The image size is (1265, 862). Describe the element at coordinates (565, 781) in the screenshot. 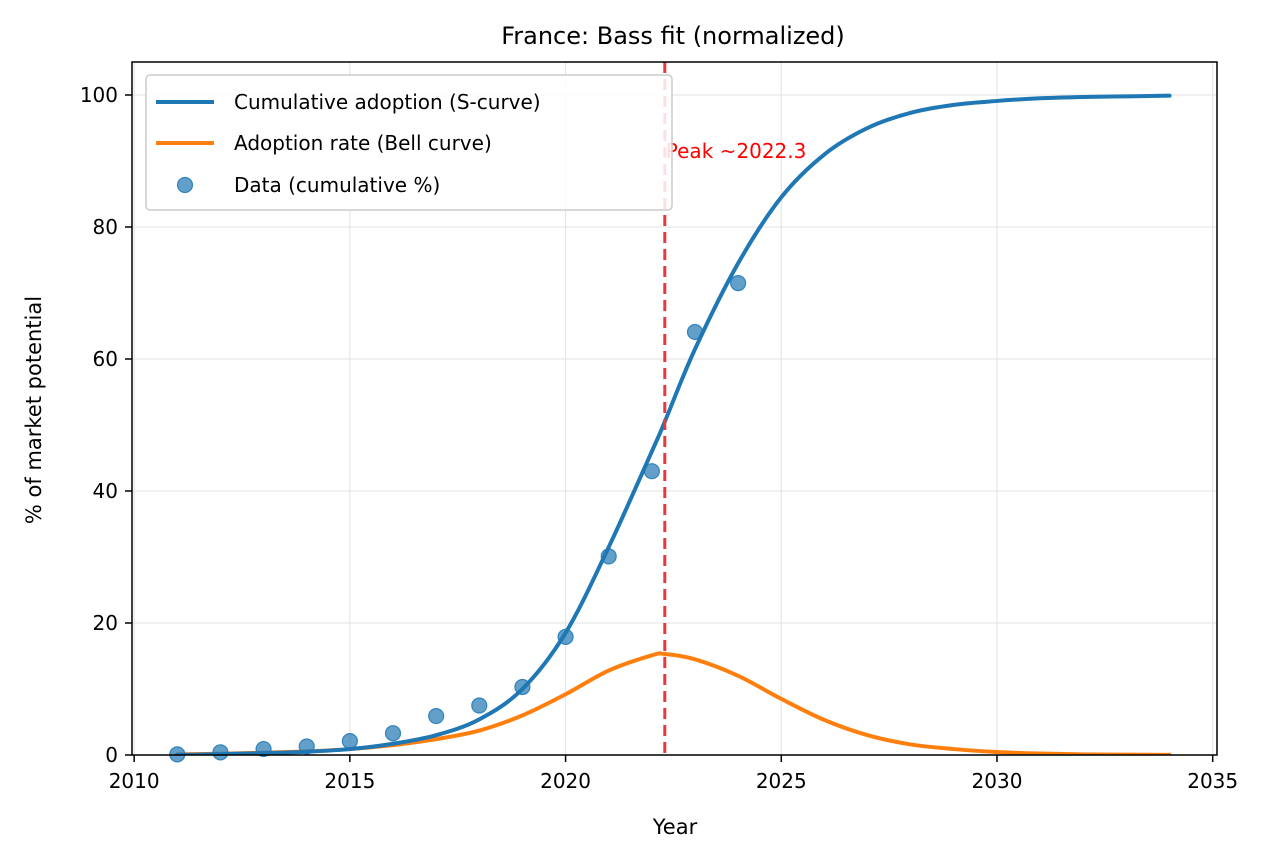

I see `x-tick-label: 2020` at that location.